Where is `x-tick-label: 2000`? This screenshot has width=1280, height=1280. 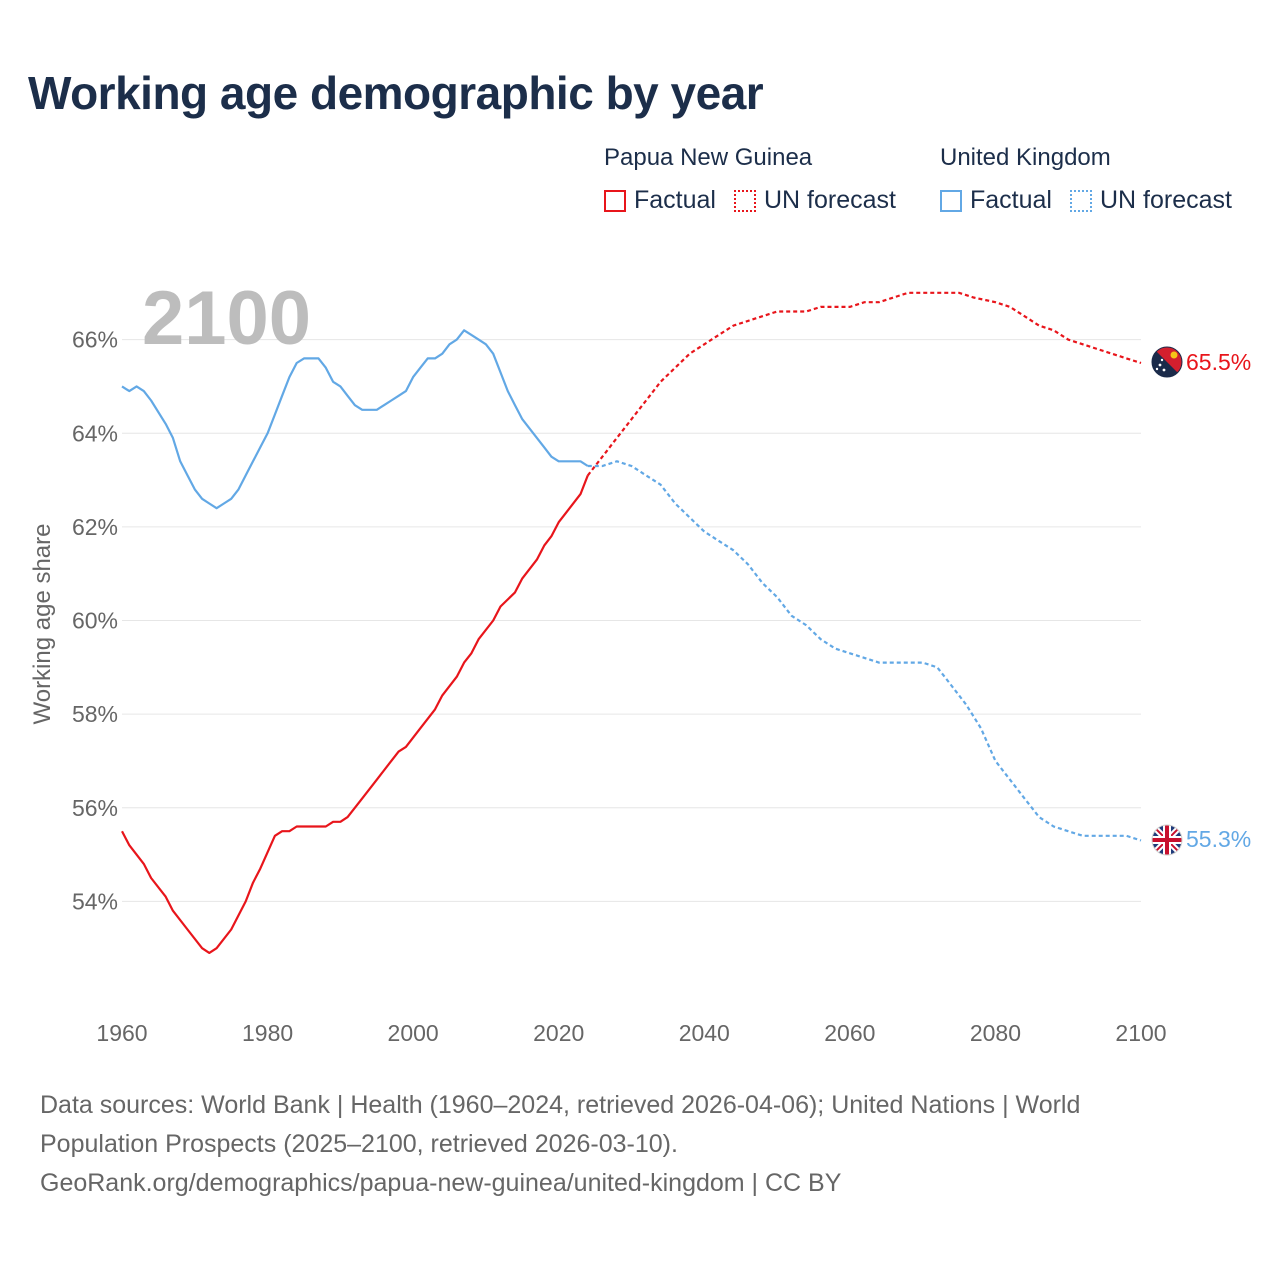 x-tick-label: 2000 is located at coordinates (413, 1033).